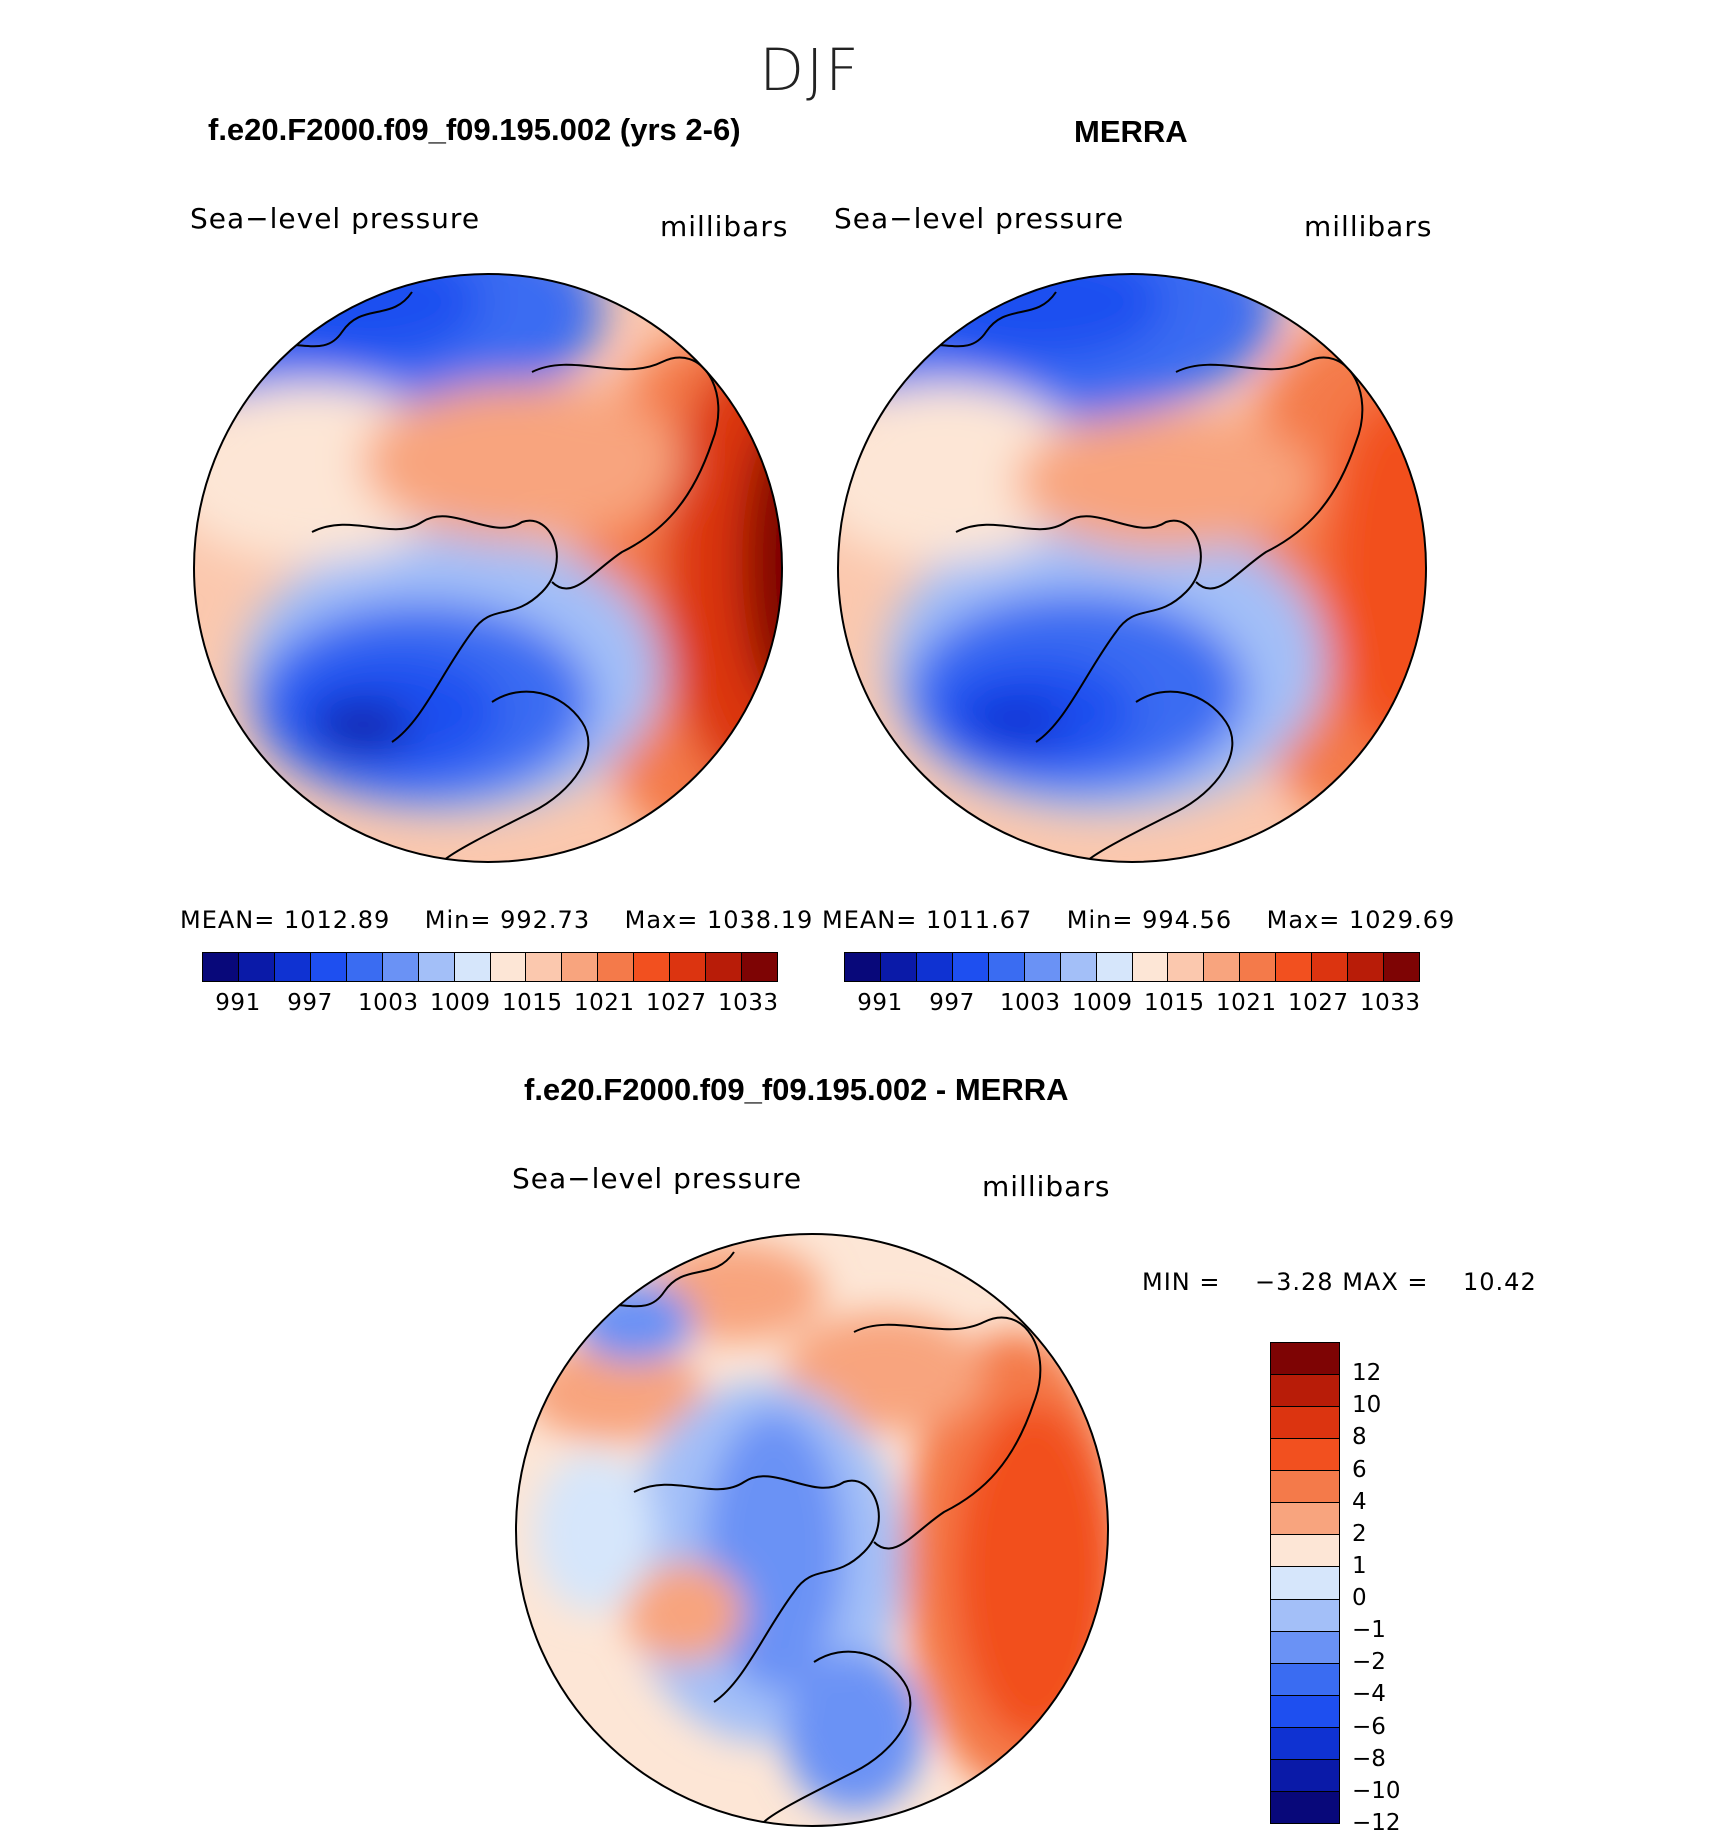 This screenshot has width=1710, height=1839. What do you see at coordinates (1369, 1630) in the screenshot?
I see `diff-colorbar-tick-label: −1` at bounding box center [1369, 1630].